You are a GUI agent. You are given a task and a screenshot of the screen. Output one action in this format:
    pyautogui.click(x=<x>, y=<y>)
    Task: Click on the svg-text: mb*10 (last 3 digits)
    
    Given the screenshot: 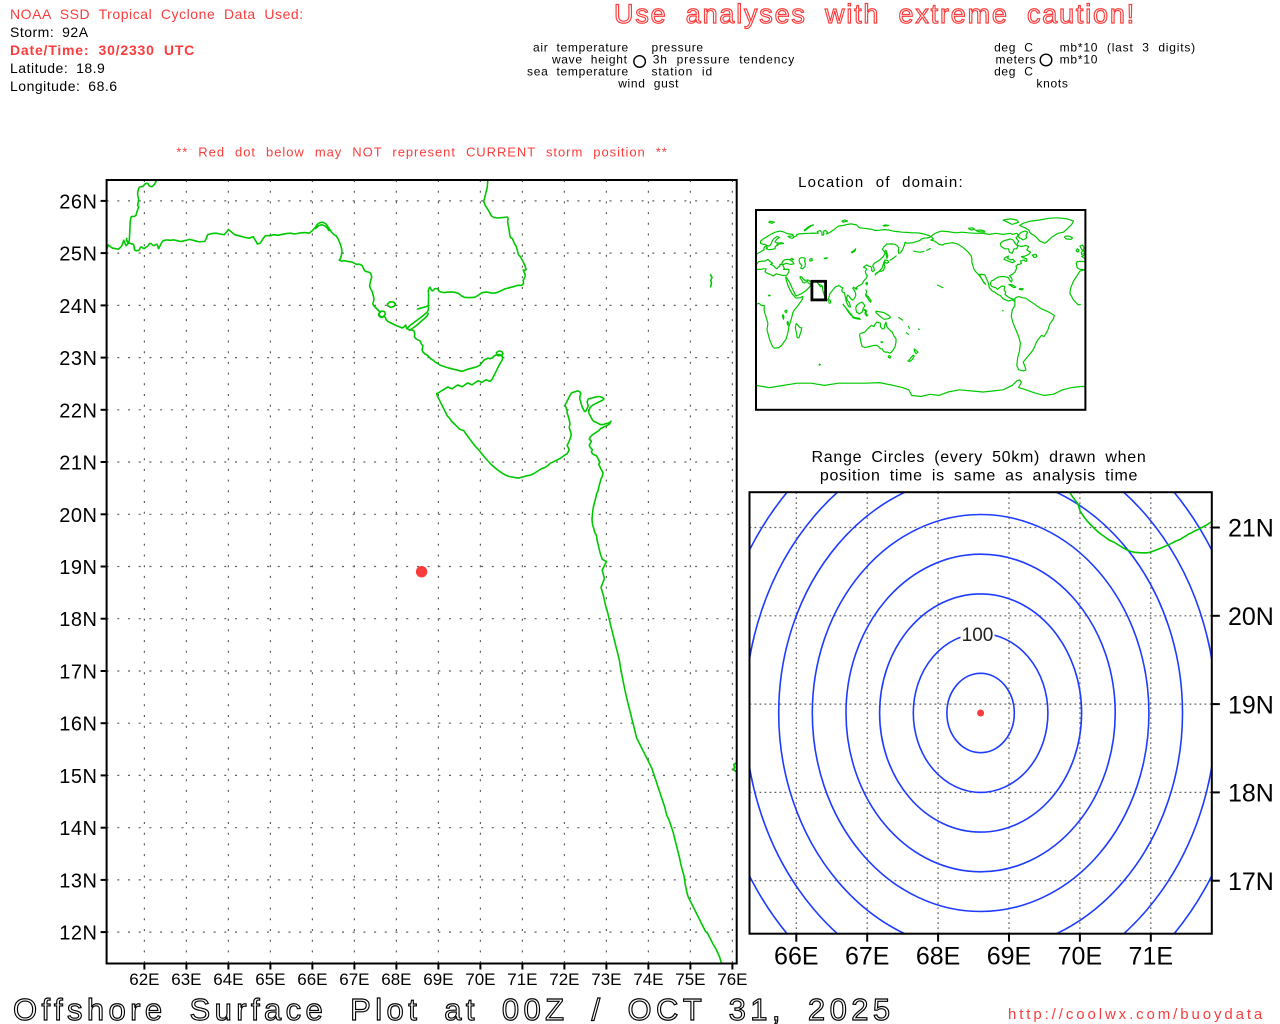 What is the action you would take?
    pyautogui.click(x=1128, y=47)
    